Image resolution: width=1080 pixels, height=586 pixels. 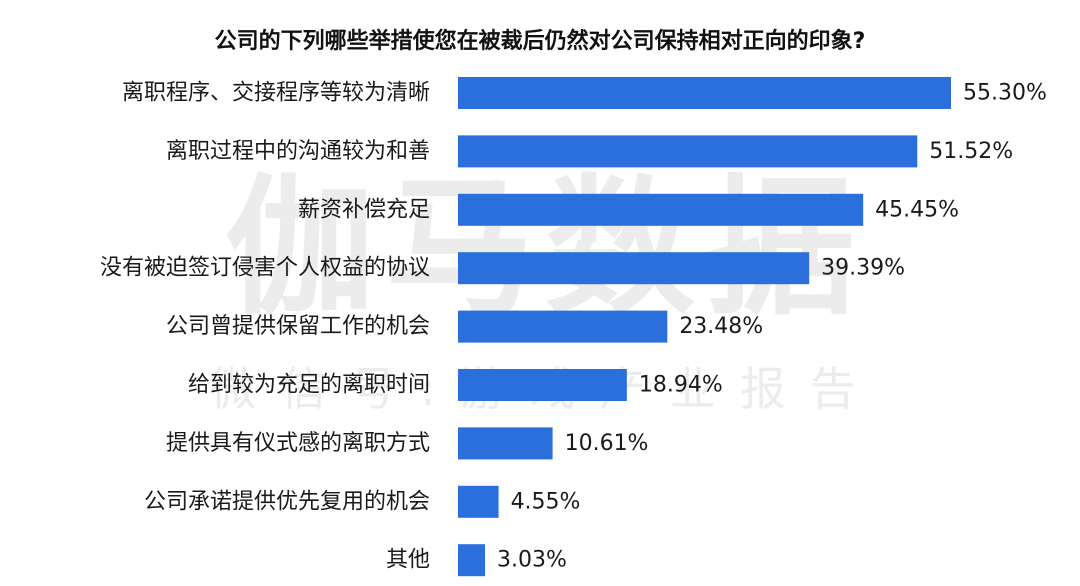 I want to click on category-label: 给到较为充足的离职时间, so click(x=309, y=385).